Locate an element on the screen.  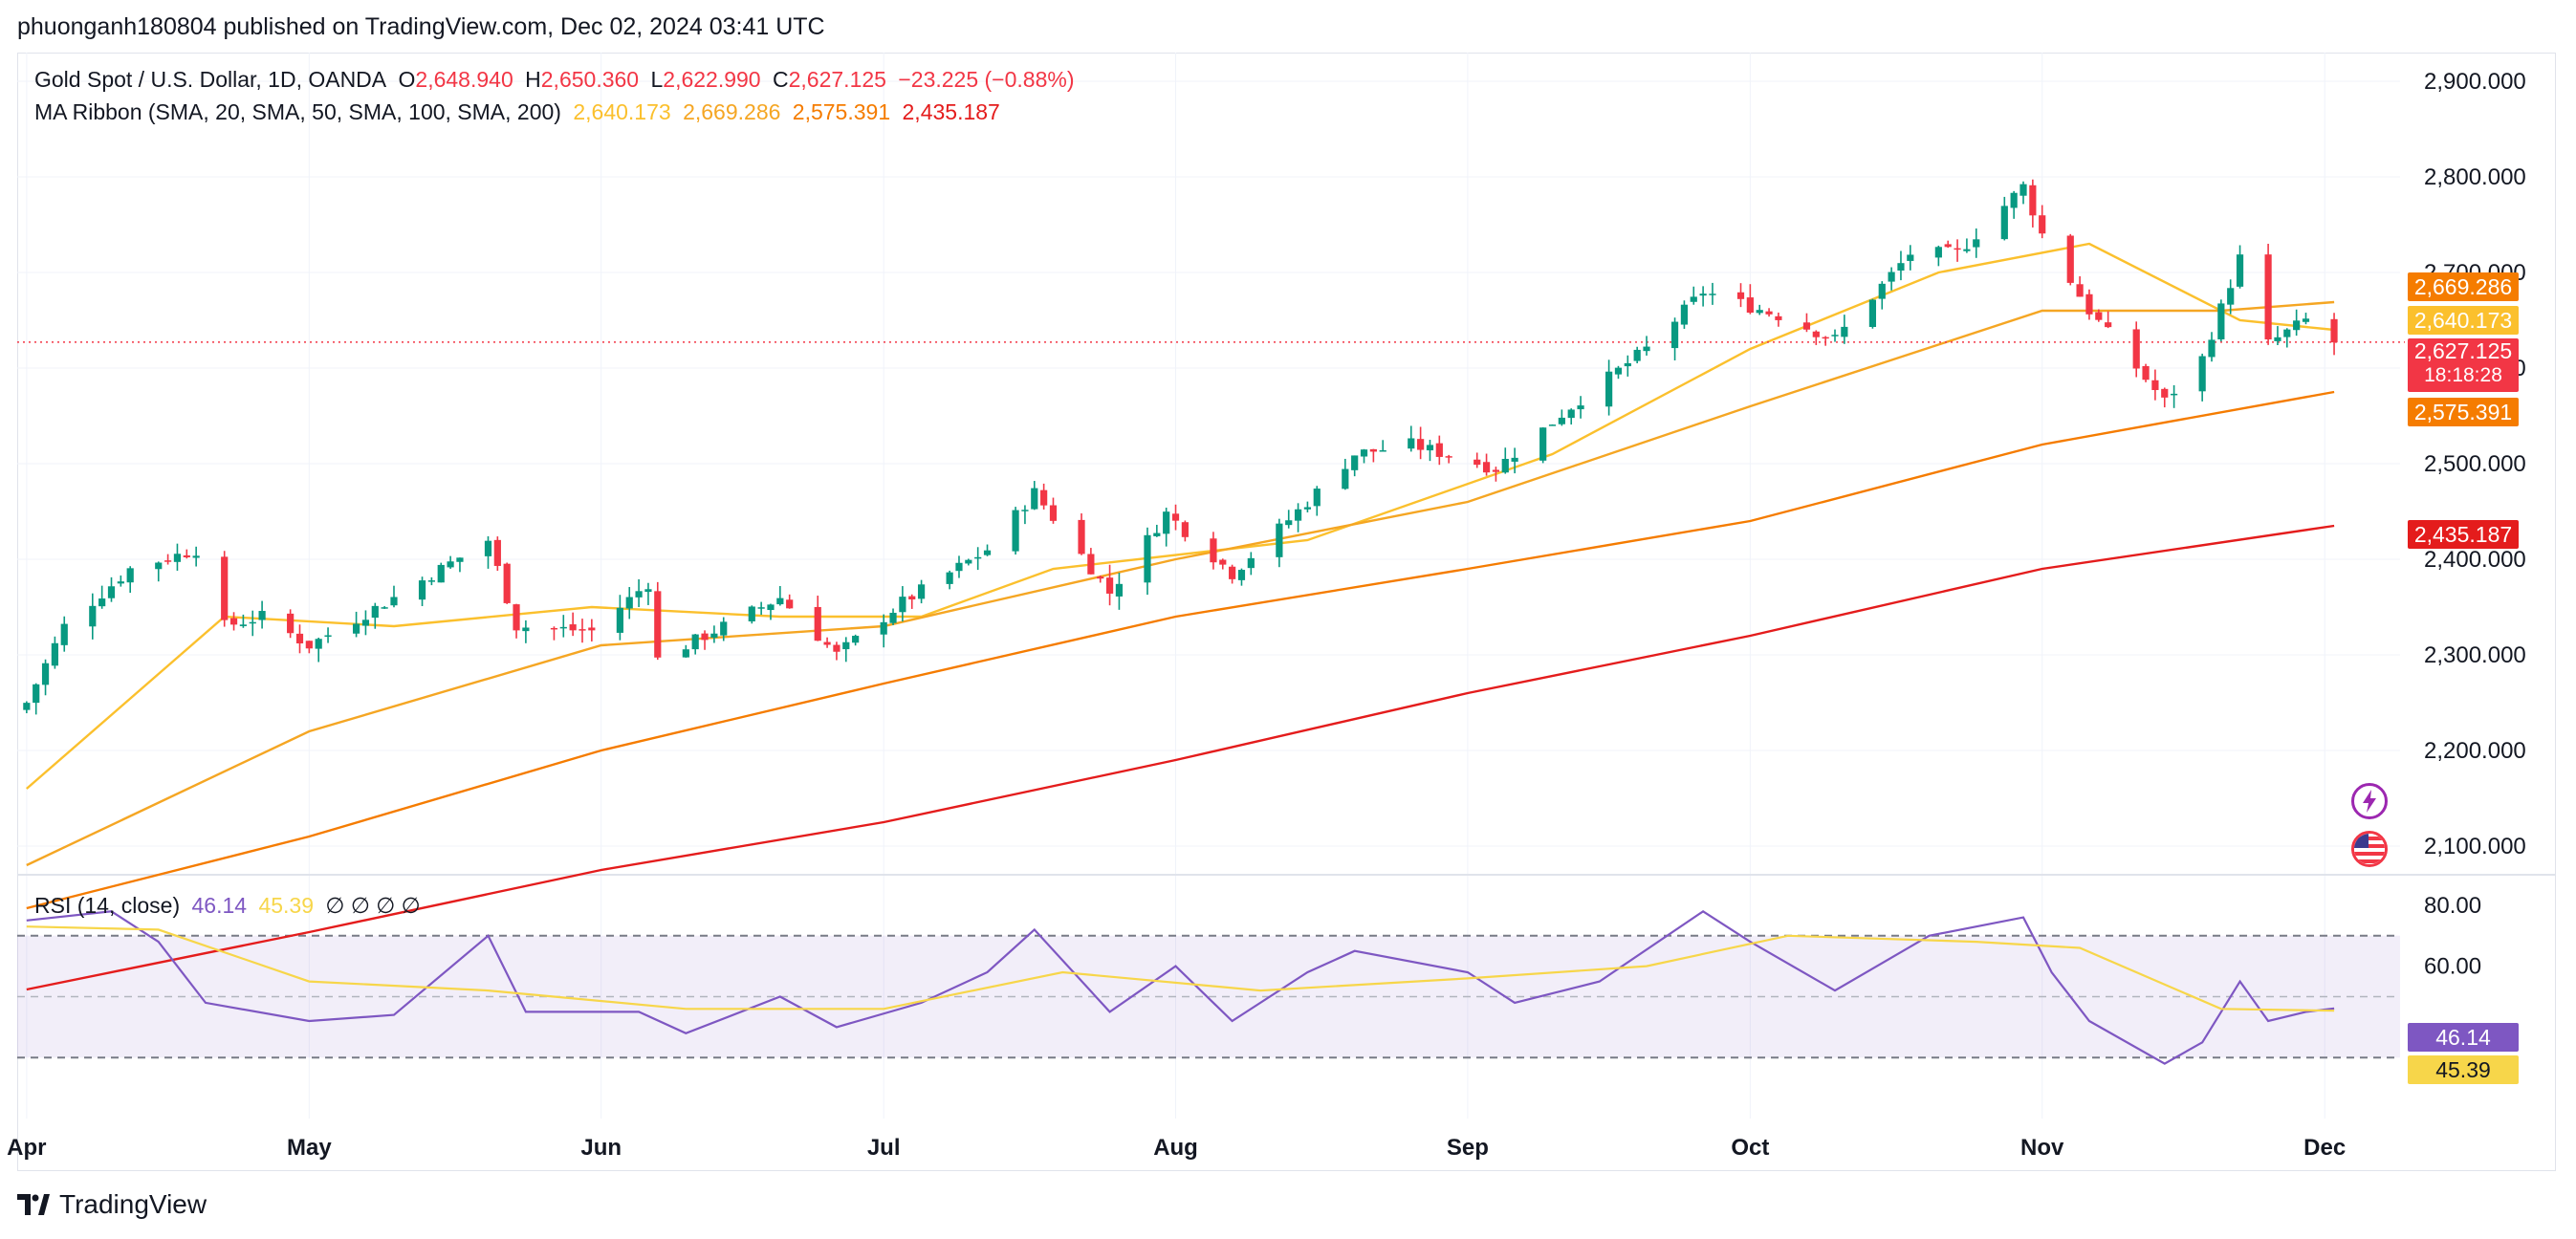
ohlc-high: H2,650.360 is located at coordinates (582, 79).